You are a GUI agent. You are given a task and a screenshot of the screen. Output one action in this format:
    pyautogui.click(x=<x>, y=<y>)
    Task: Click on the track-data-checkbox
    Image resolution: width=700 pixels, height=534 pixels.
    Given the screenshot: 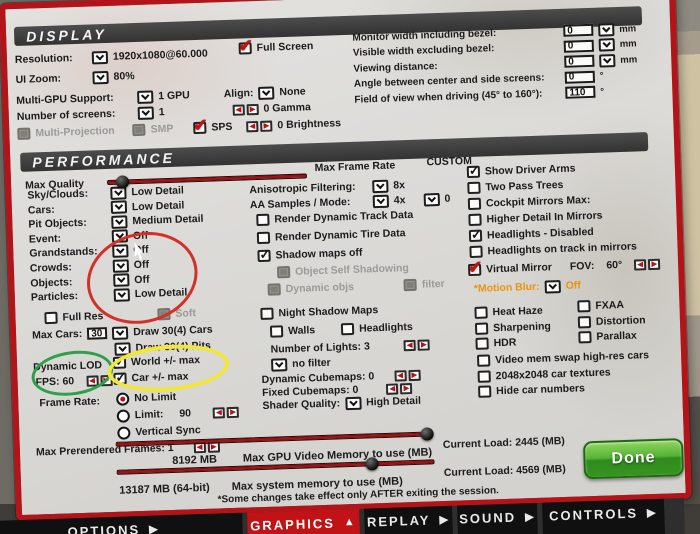 What is the action you would take?
    pyautogui.click(x=263, y=220)
    